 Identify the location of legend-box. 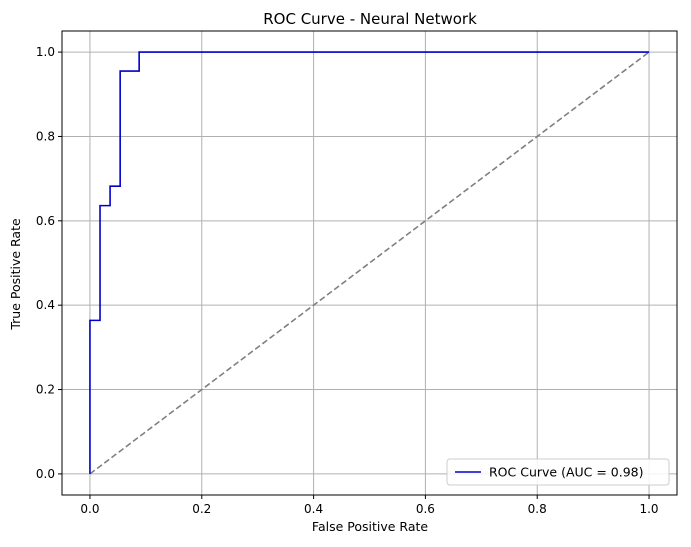
(558, 472).